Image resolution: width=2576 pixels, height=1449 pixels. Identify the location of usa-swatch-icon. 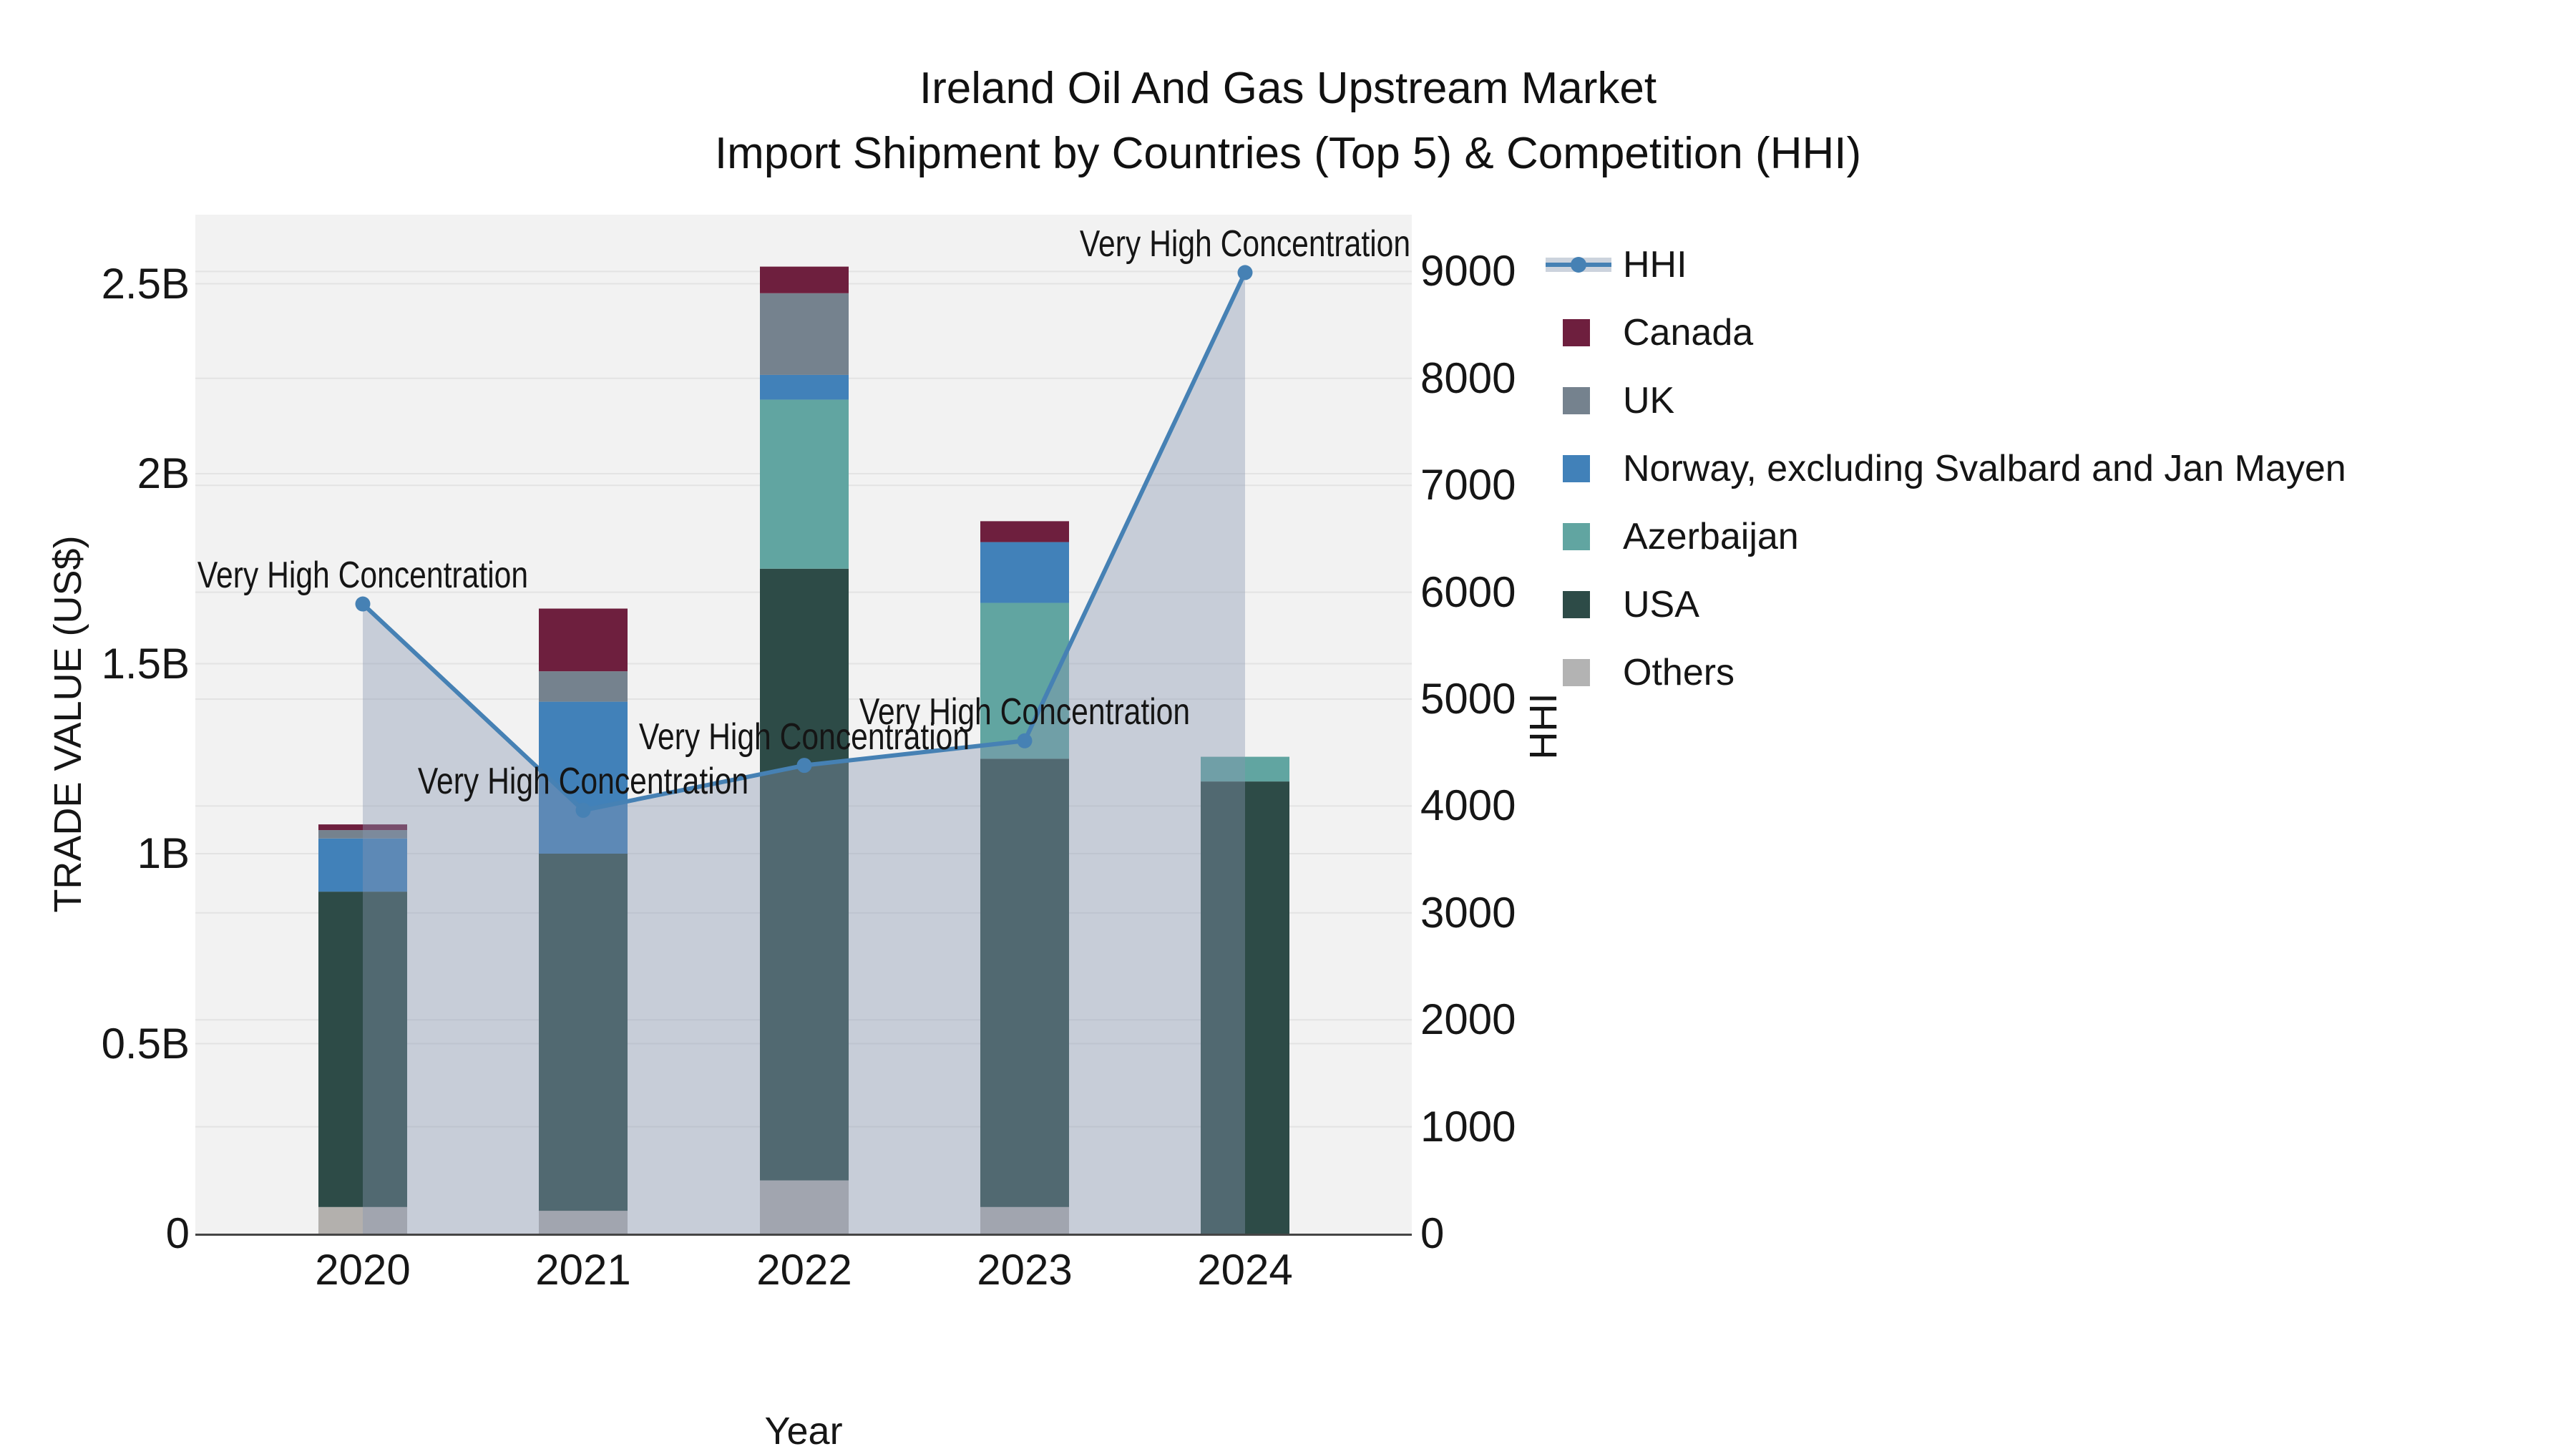
(1576, 604).